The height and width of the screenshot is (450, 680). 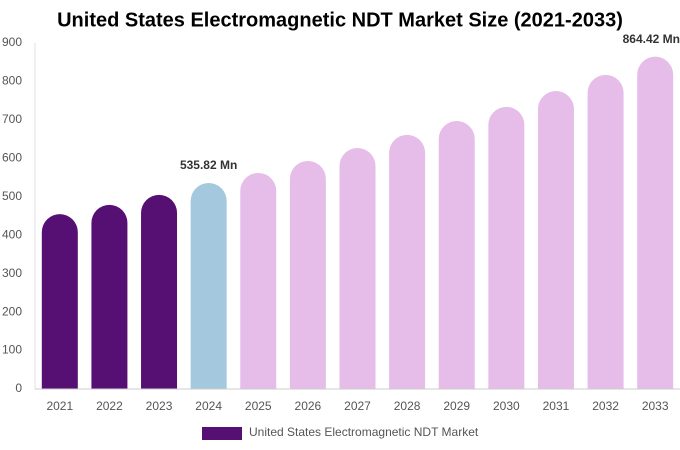 I want to click on x-tick-label: 2023, so click(x=159, y=406).